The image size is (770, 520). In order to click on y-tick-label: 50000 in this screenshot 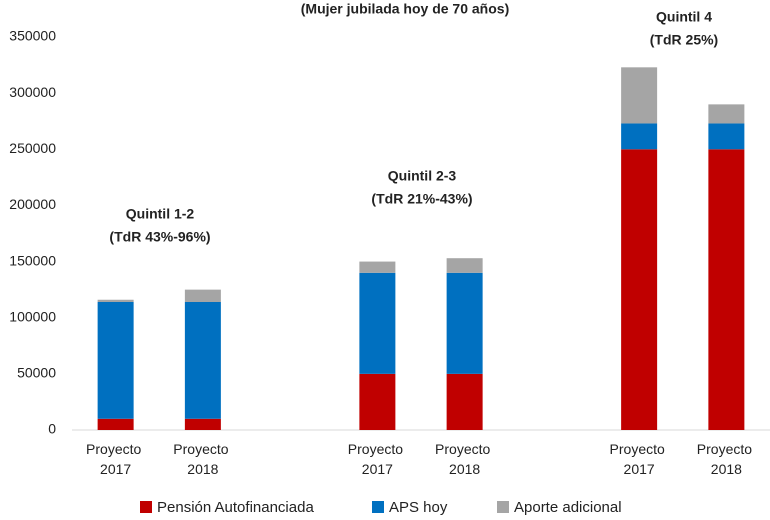, I will do `click(36, 373)`.